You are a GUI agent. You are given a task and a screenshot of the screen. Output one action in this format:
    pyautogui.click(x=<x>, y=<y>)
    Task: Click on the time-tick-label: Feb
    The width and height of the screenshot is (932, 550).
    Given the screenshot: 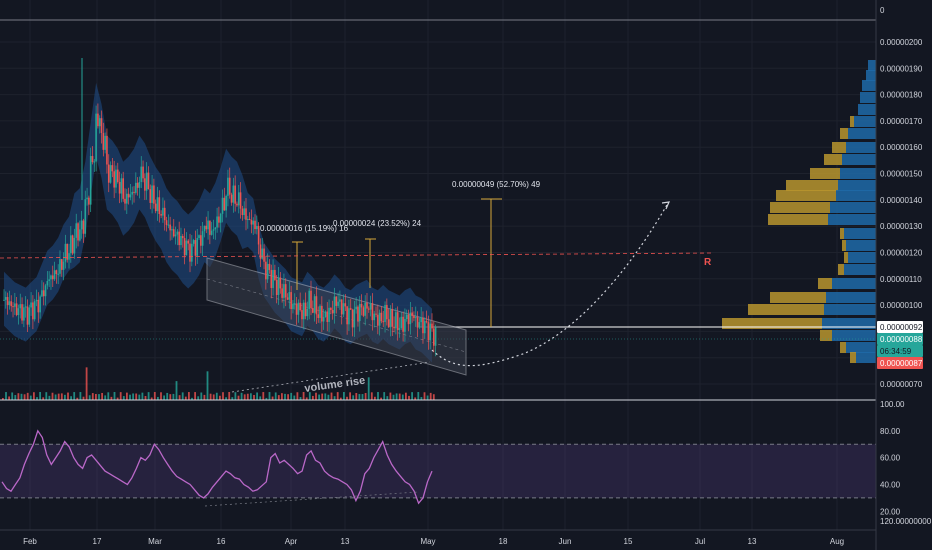 What is the action you would take?
    pyautogui.click(x=30, y=541)
    